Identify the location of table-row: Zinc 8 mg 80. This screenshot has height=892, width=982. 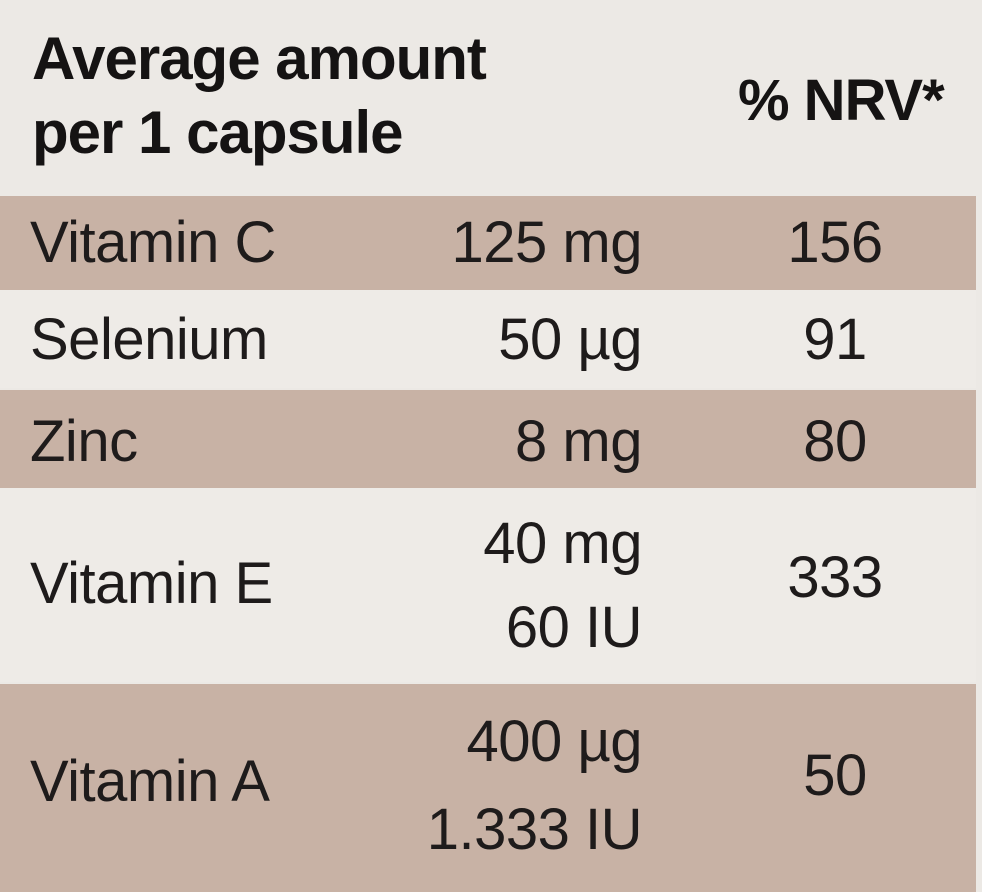
(488, 439).